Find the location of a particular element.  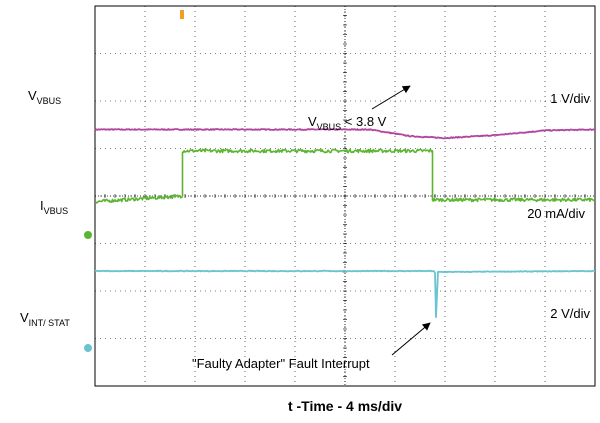

x-axis-label: t -Time - 4 ms/div is located at coordinates (345, 406).